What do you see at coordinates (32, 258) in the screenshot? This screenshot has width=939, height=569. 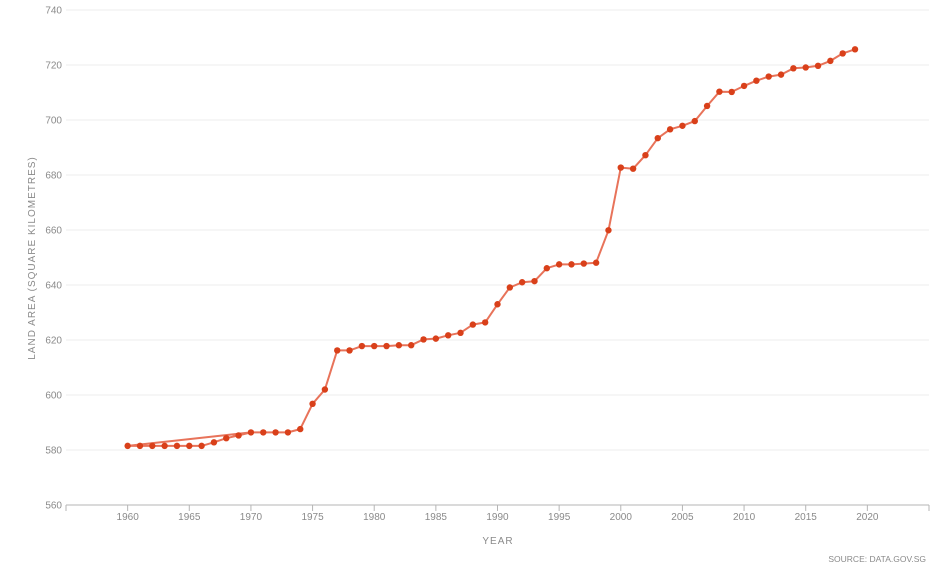 I see `y-axis-title: LAND AREA (SQUARE KILOMETRES)` at bounding box center [32, 258].